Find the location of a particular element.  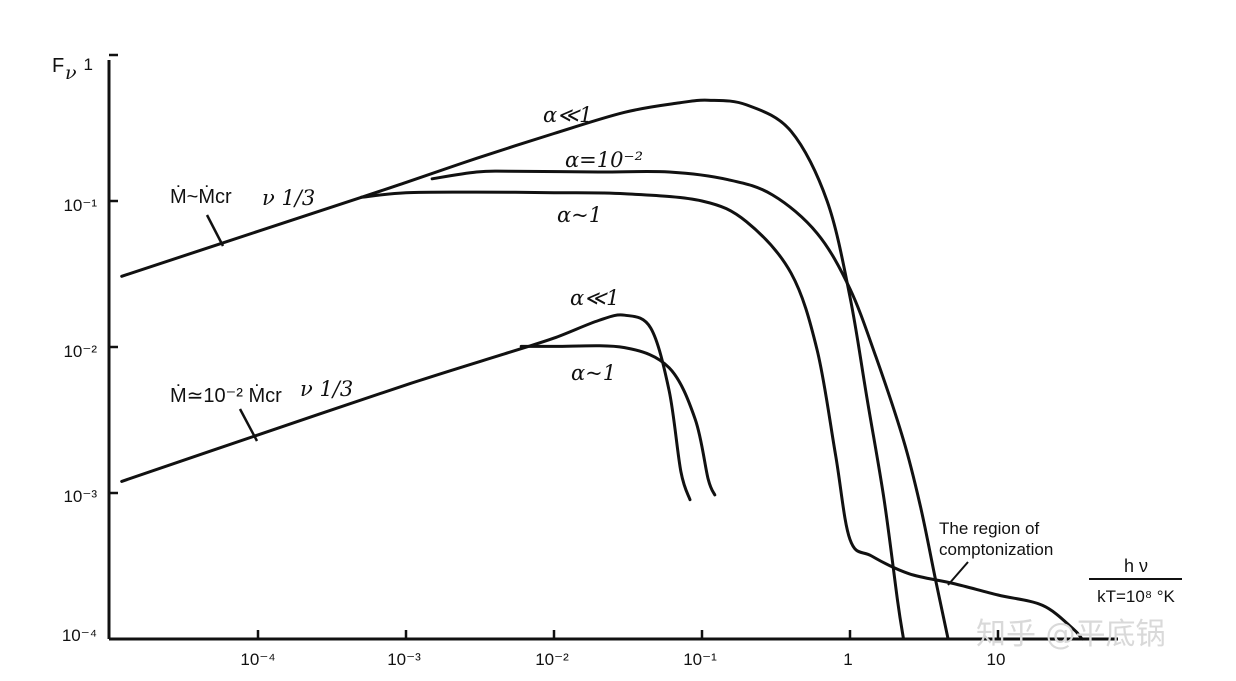

label-comptonization-line1: The region of is located at coordinates (989, 528).